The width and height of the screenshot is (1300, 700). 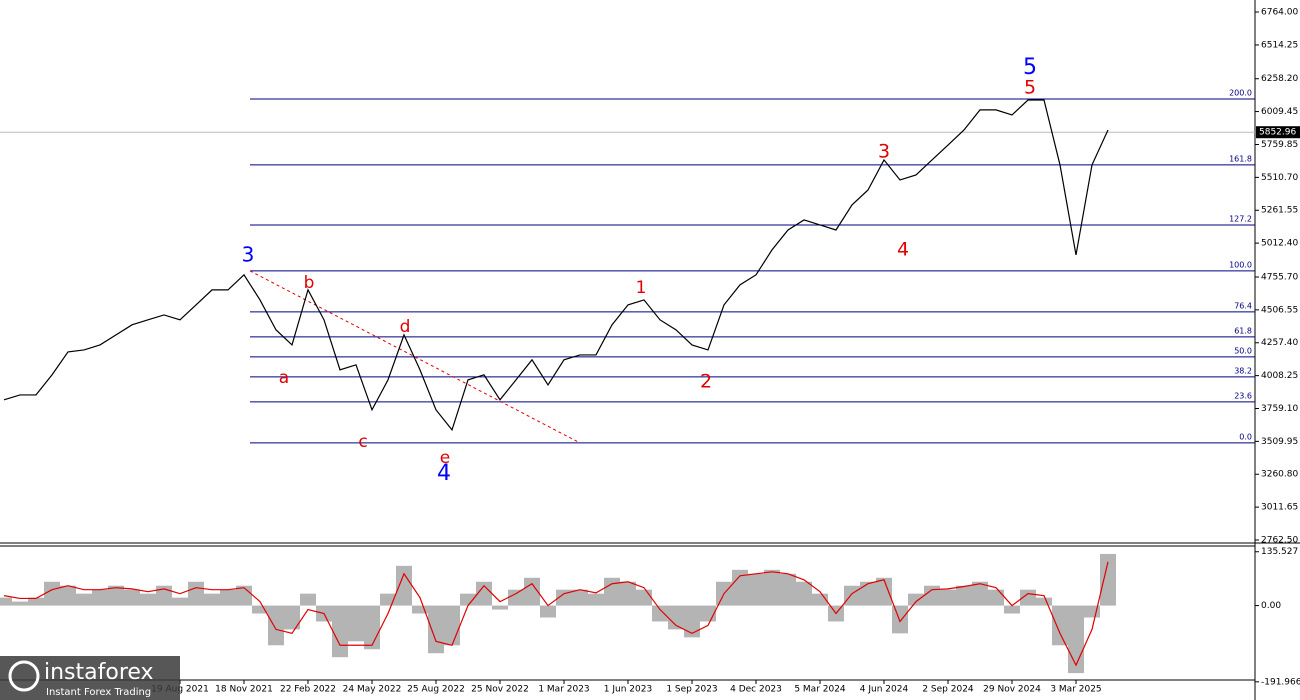 I want to click on signal-line, so click(x=556, y=614).